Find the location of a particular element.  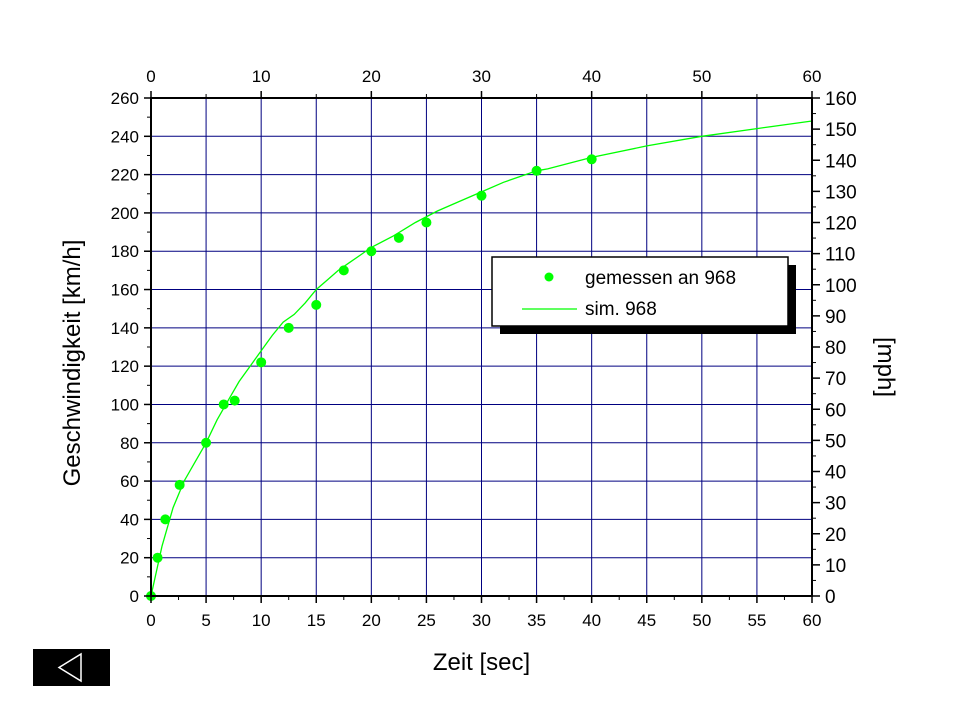

legend-label-measured: gemessen an 968 is located at coordinates (660, 278).